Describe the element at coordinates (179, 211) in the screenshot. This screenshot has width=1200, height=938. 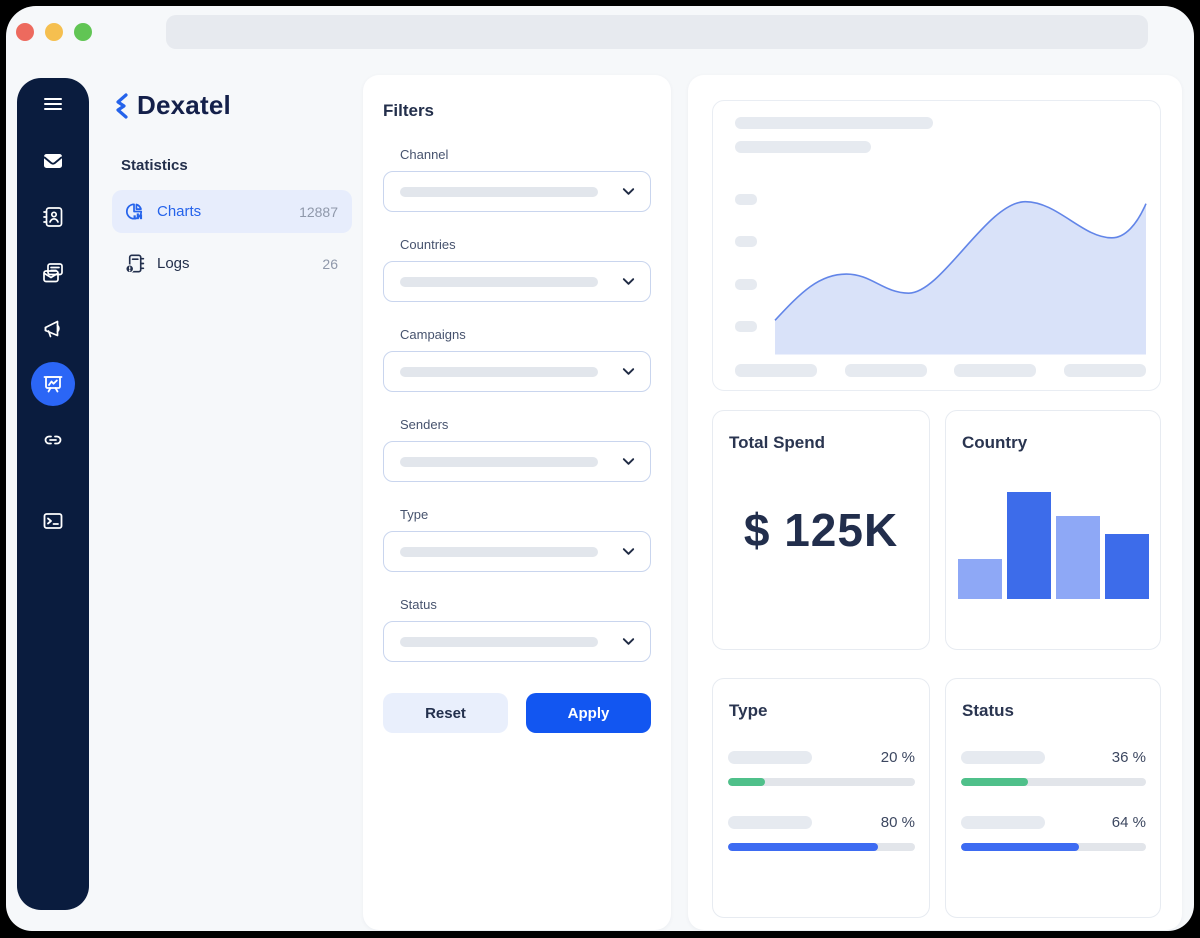
I see `nav-item-label: Charts` at that location.